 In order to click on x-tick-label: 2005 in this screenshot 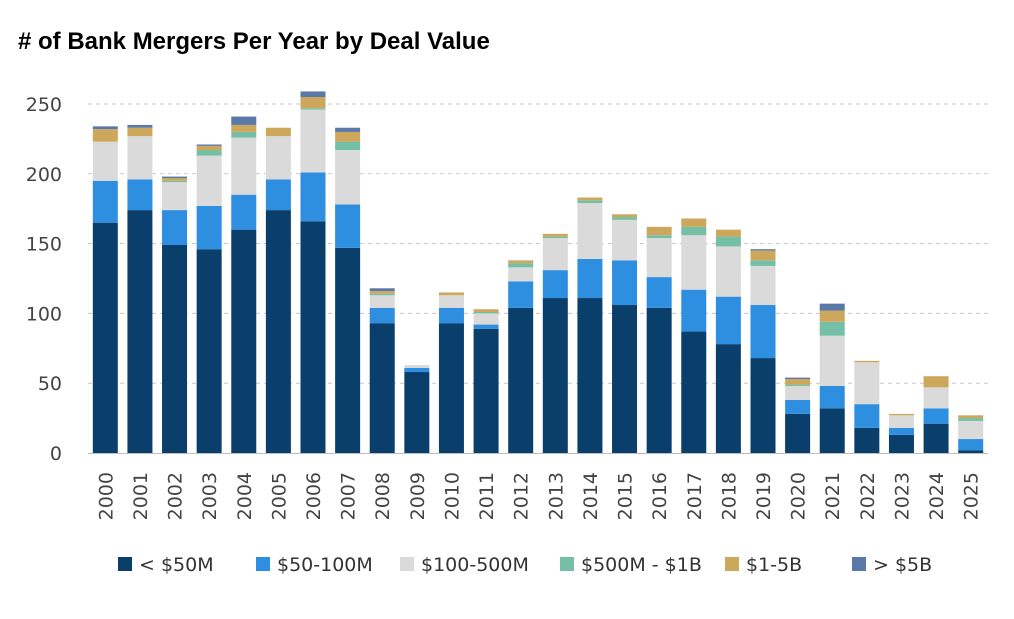, I will do `click(279, 496)`.